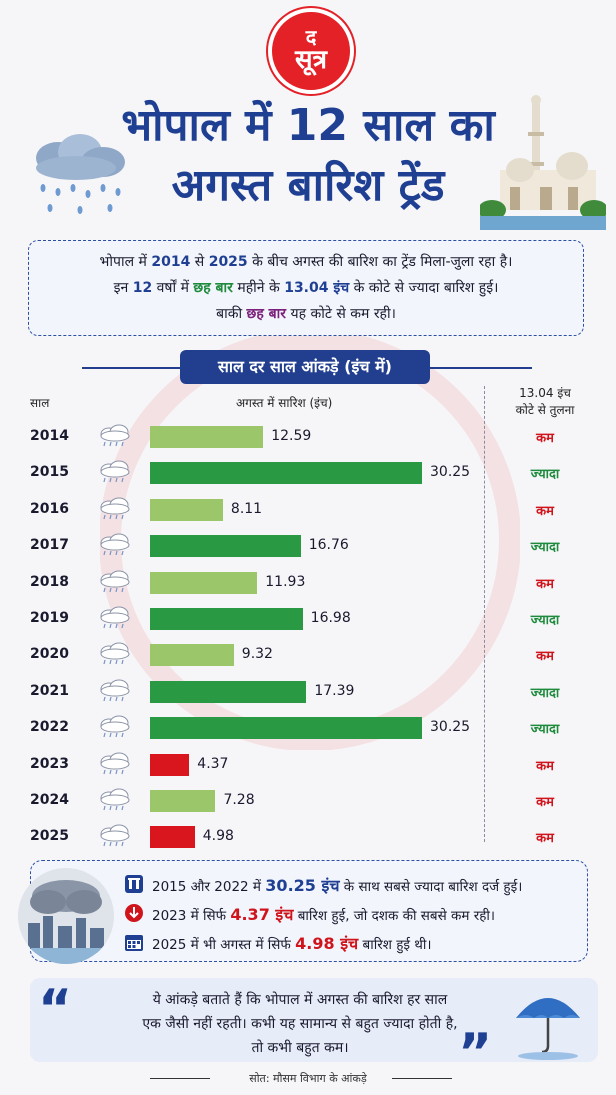  What do you see at coordinates (180, 1078) in the screenshot?
I see `source-line-left` at bounding box center [180, 1078].